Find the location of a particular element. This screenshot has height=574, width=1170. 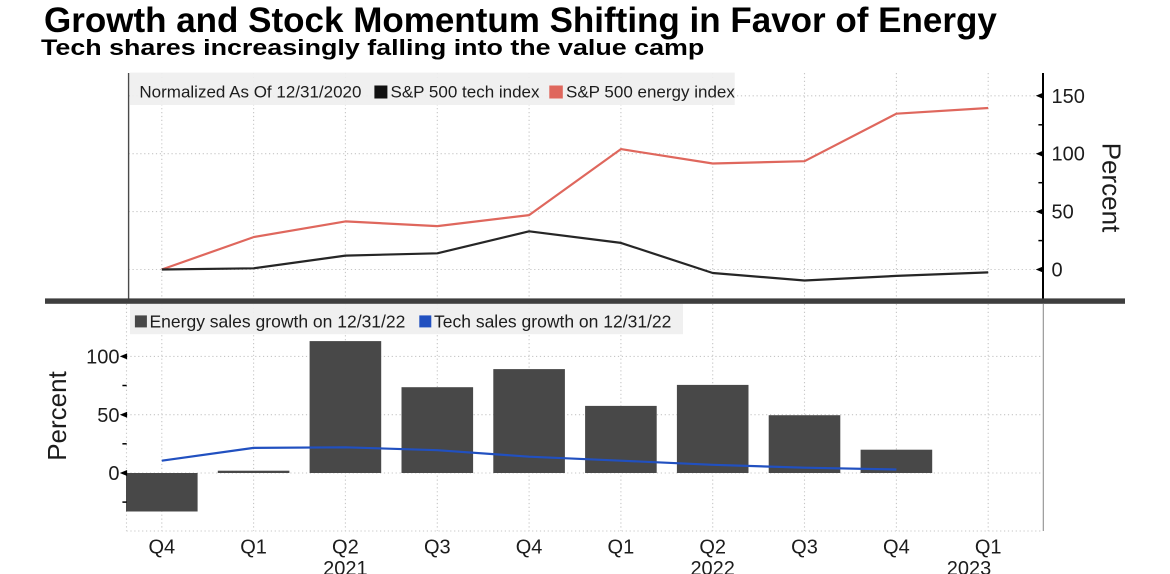

svg-text: 2023 is located at coordinates (969, 566).